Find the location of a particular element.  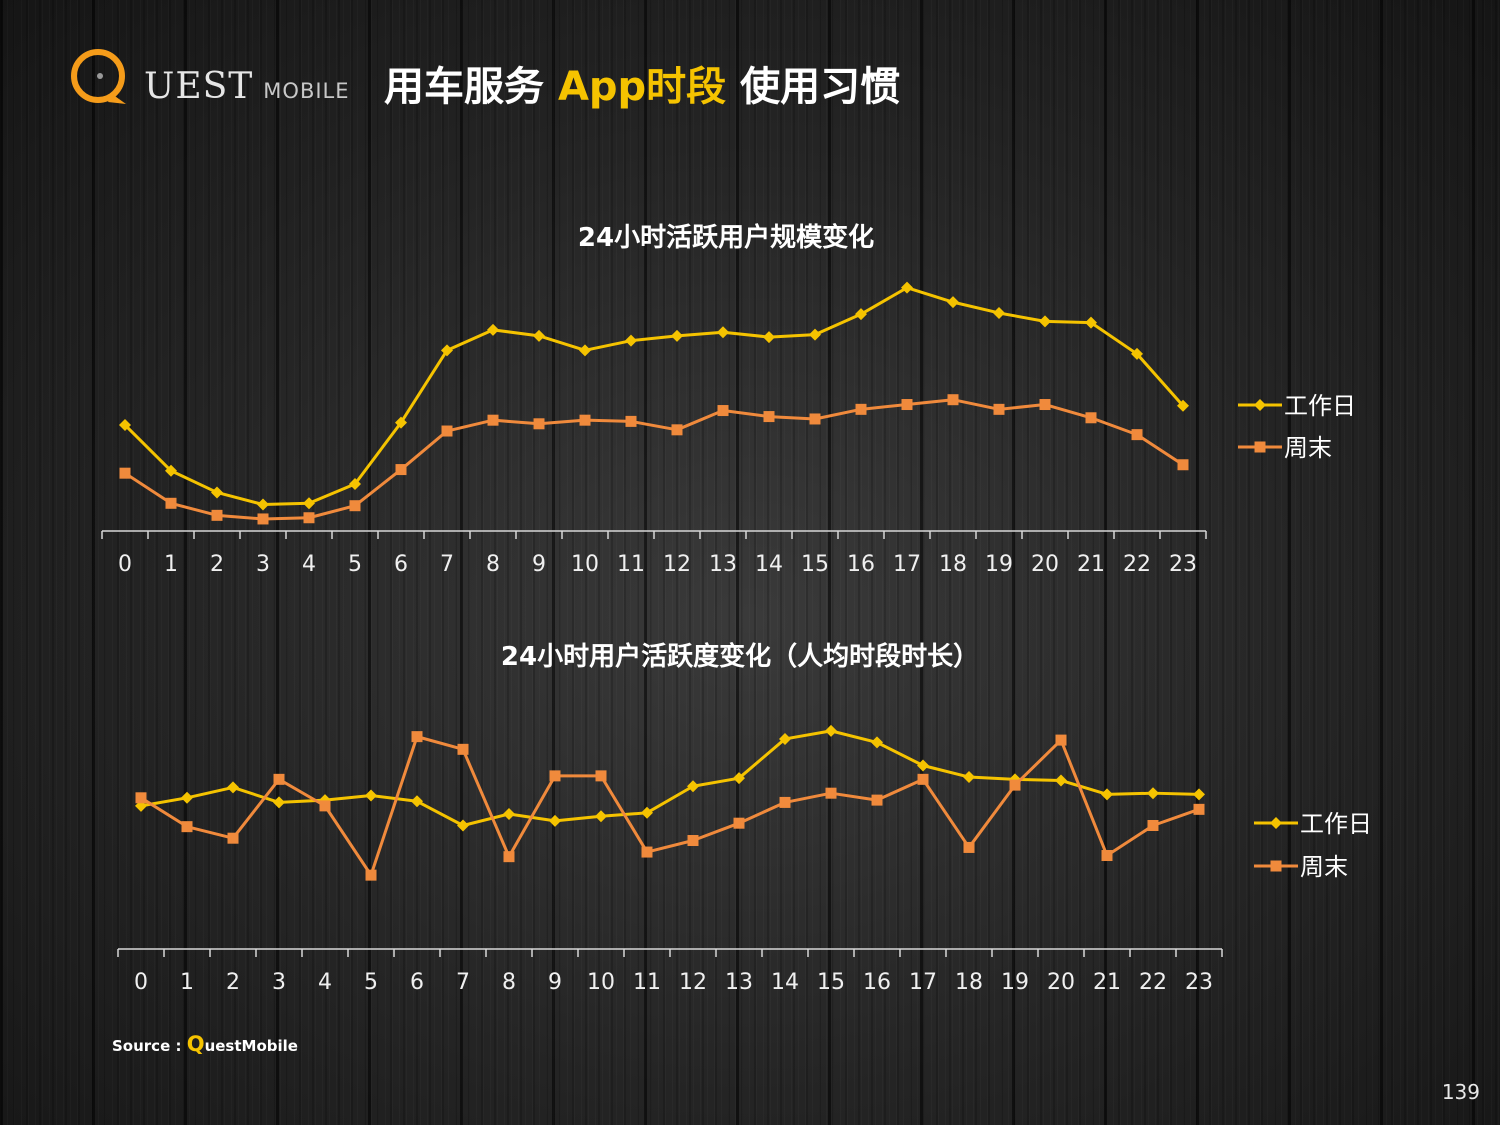

x-tick-label: 1 is located at coordinates (171, 564).